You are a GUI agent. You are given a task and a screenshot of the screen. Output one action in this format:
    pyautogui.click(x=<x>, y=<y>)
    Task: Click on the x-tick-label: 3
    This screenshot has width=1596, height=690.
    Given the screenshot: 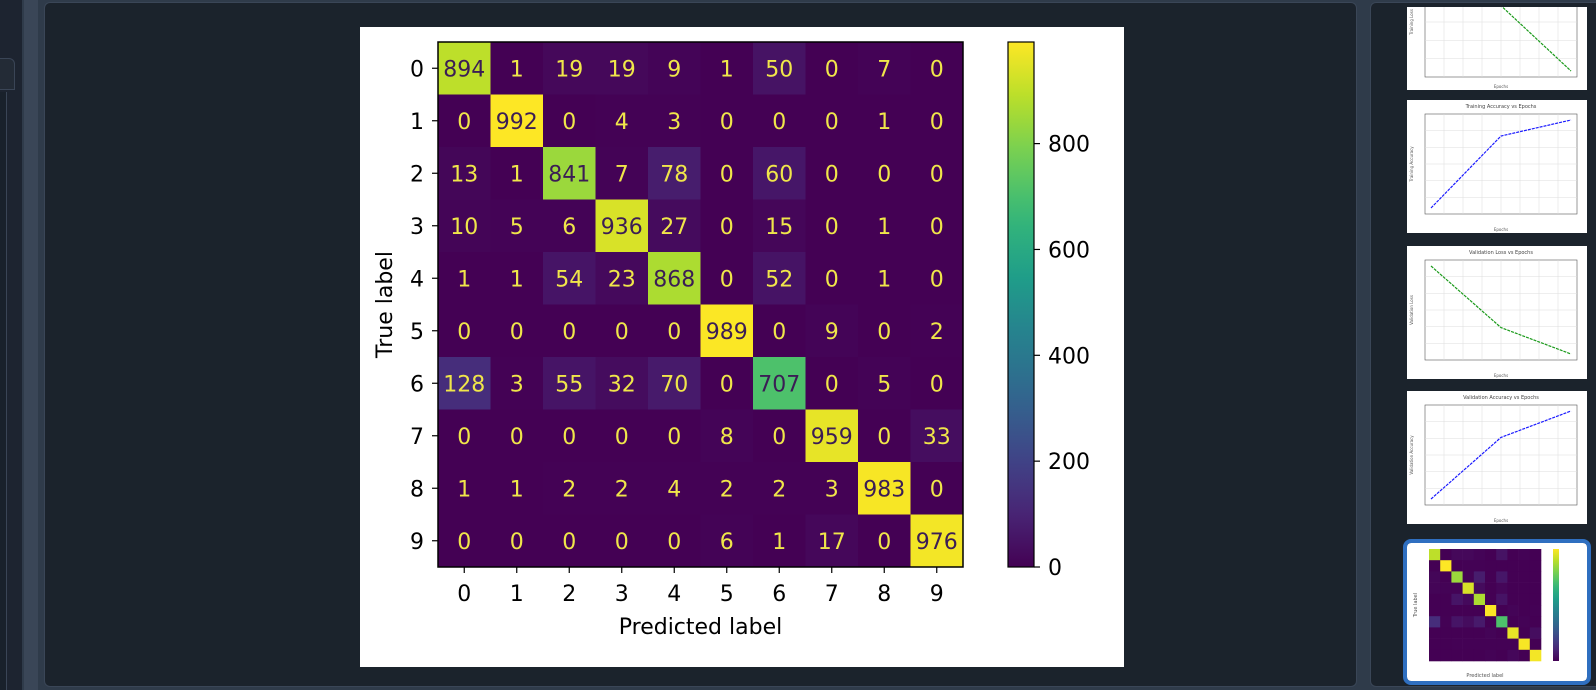 What is the action you would take?
    pyautogui.click(x=622, y=594)
    